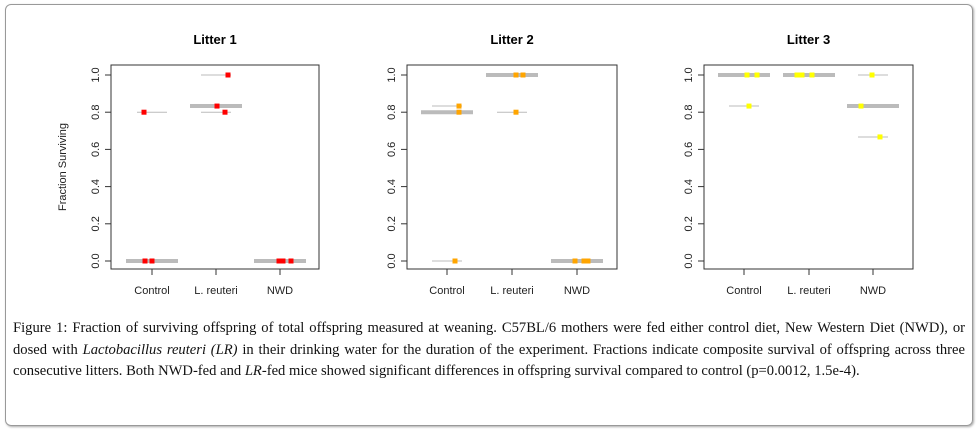 This screenshot has width=978, height=432. Describe the element at coordinates (808, 39) in the screenshot. I see `chart-title: Litter 3` at that location.